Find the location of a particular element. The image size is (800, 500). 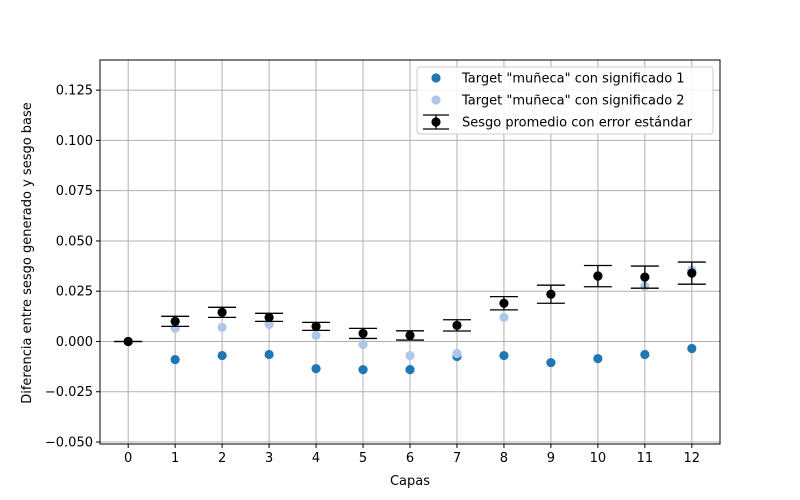

y-tick-label: −0.025 is located at coordinates (69, 392).